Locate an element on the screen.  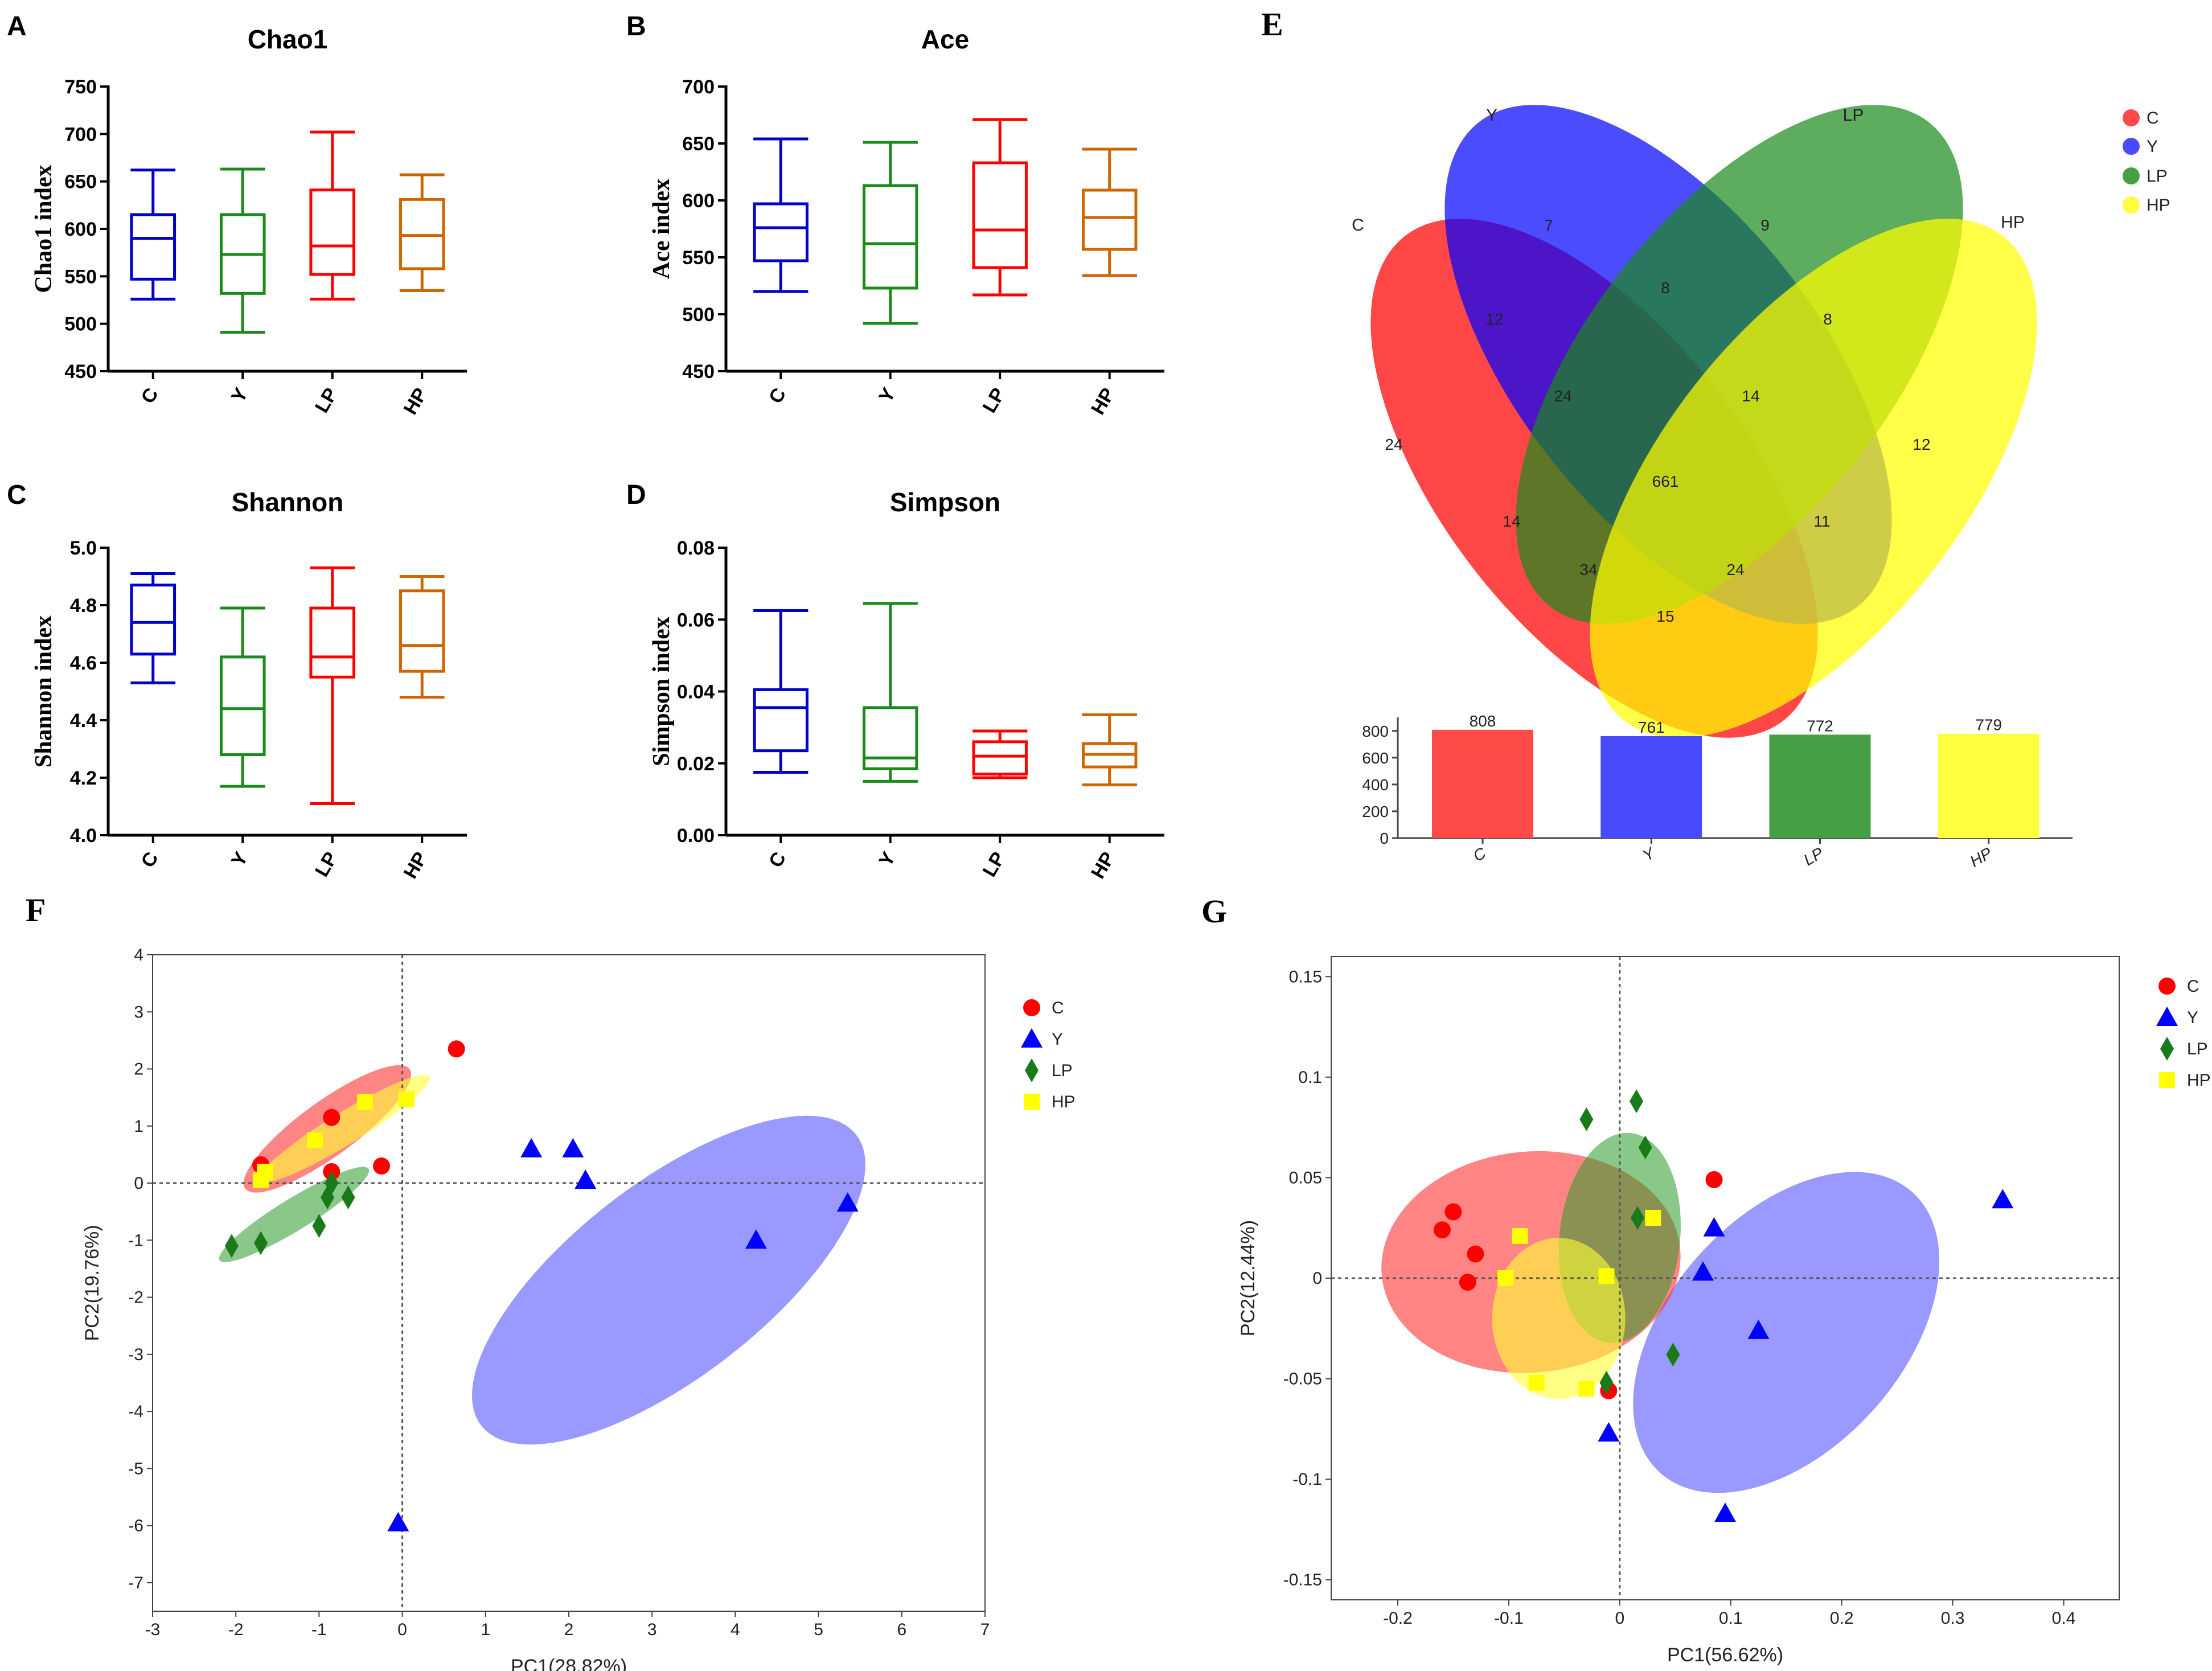
y-tick-label: 650 is located at coordinates (698, 144).